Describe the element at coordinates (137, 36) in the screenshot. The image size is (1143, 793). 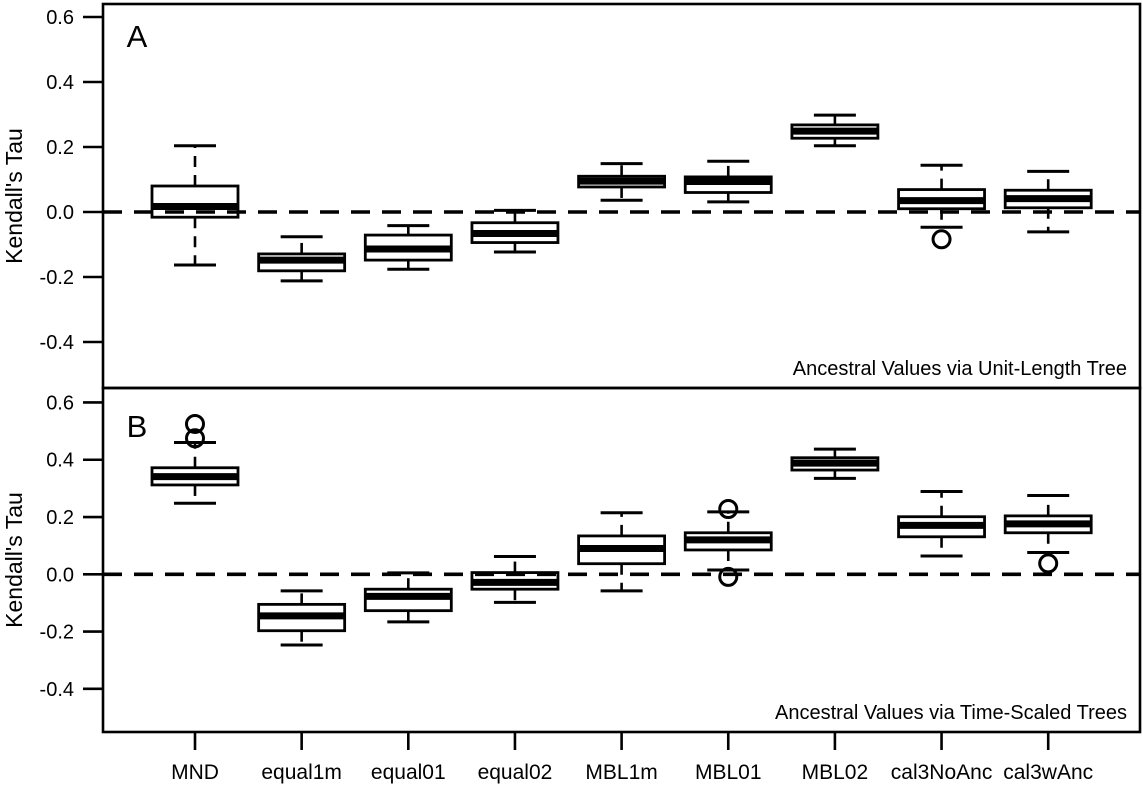
I see `panel-letter-A: A` at that location.